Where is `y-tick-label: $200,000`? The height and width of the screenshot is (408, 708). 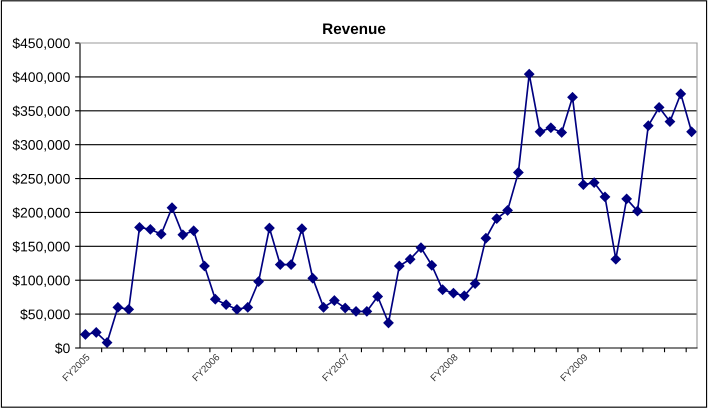
y-tick-label: $200,000 is located at coordinates (41, 213).